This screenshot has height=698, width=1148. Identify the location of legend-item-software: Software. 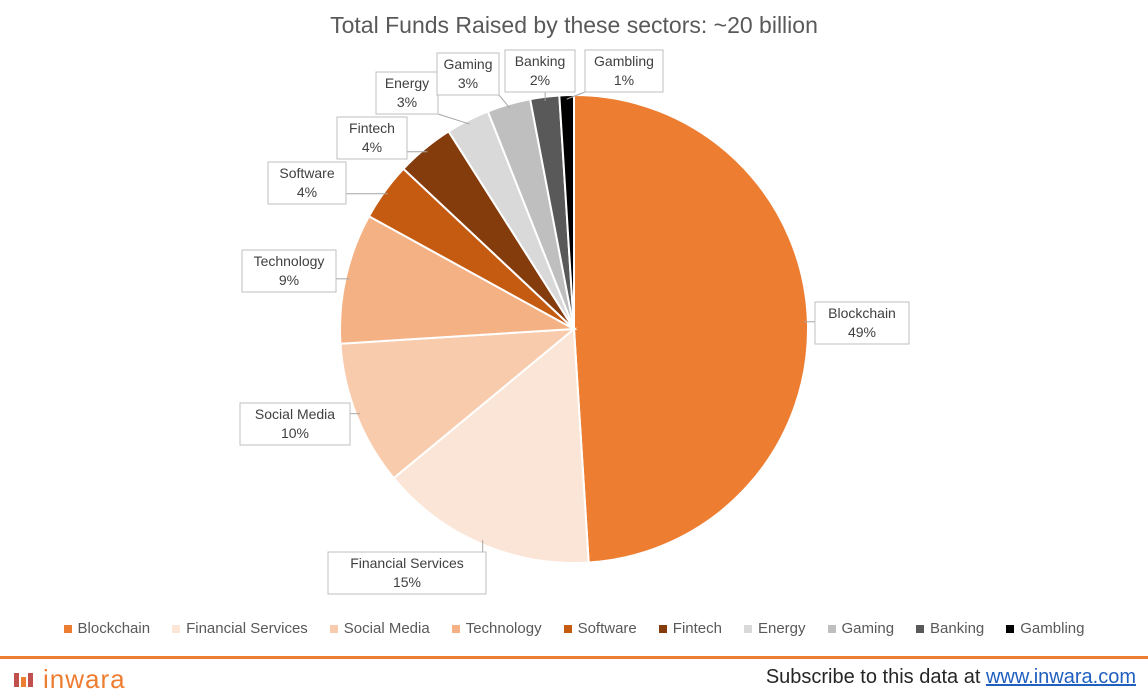
(600, 628).